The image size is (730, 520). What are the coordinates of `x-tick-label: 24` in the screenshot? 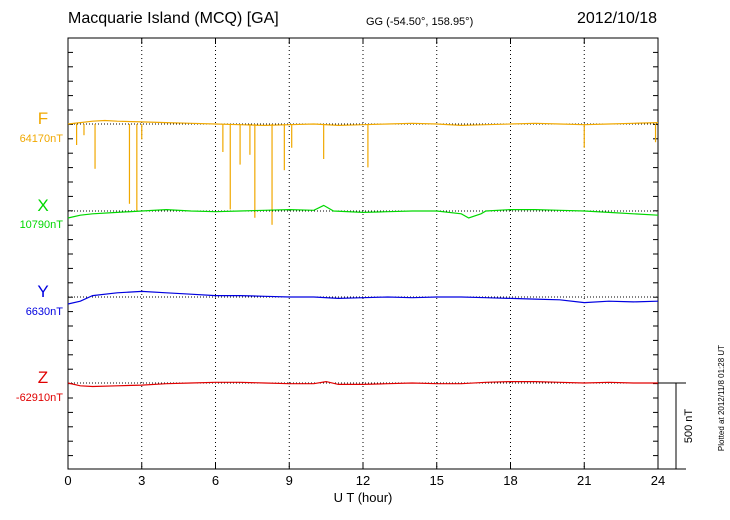 It's located at (658, 480).